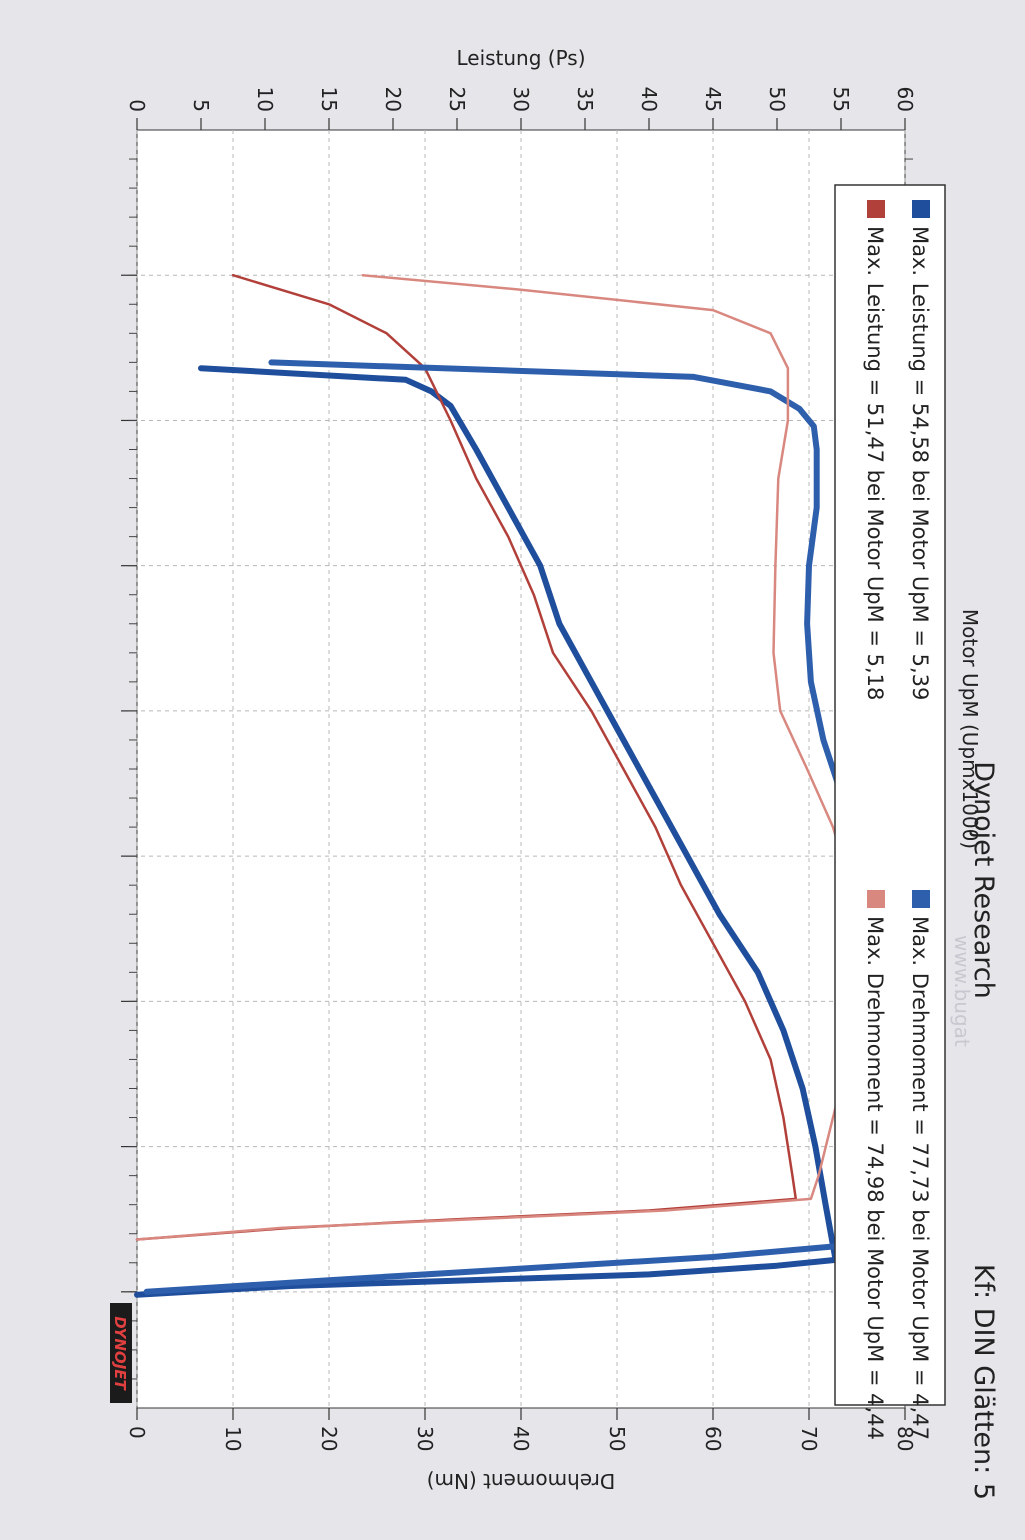 This screenshot has height=1540, width=1025. What do you see at coordinates (521, 99) in the screenshot?
I see `y-left-tick-label-7: 30` at bounding box center [521, 99].